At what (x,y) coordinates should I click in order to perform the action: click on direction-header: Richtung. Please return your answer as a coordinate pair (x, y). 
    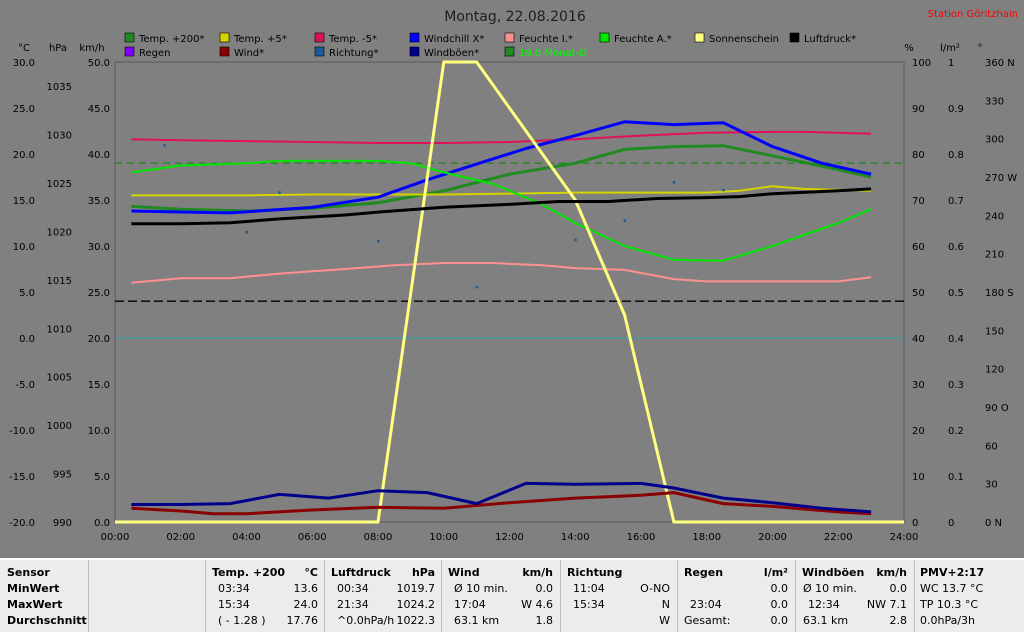
    Looking at the image, I should click on (595, 572).